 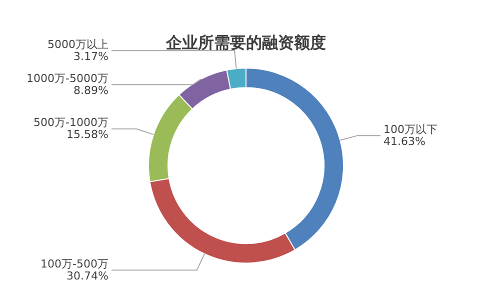 I want to click on data-label: 30.74%, so click(x=87, y=275).